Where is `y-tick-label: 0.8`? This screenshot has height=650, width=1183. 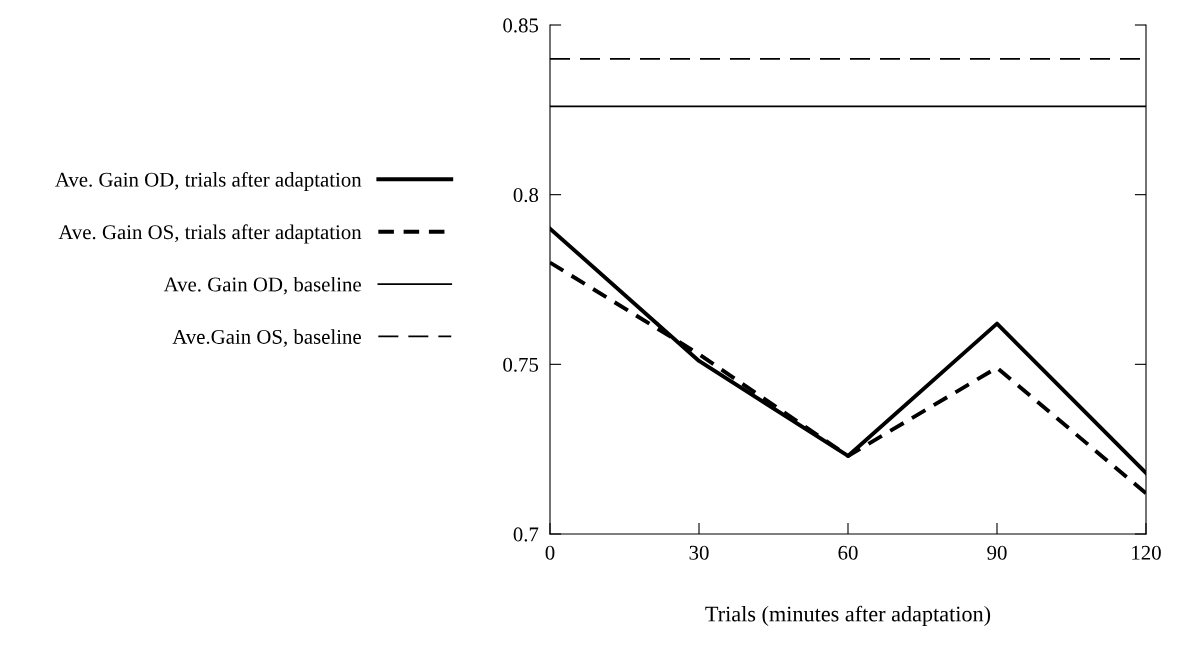 y-tick-label: 0.8 is located at coordinates (526, 195).